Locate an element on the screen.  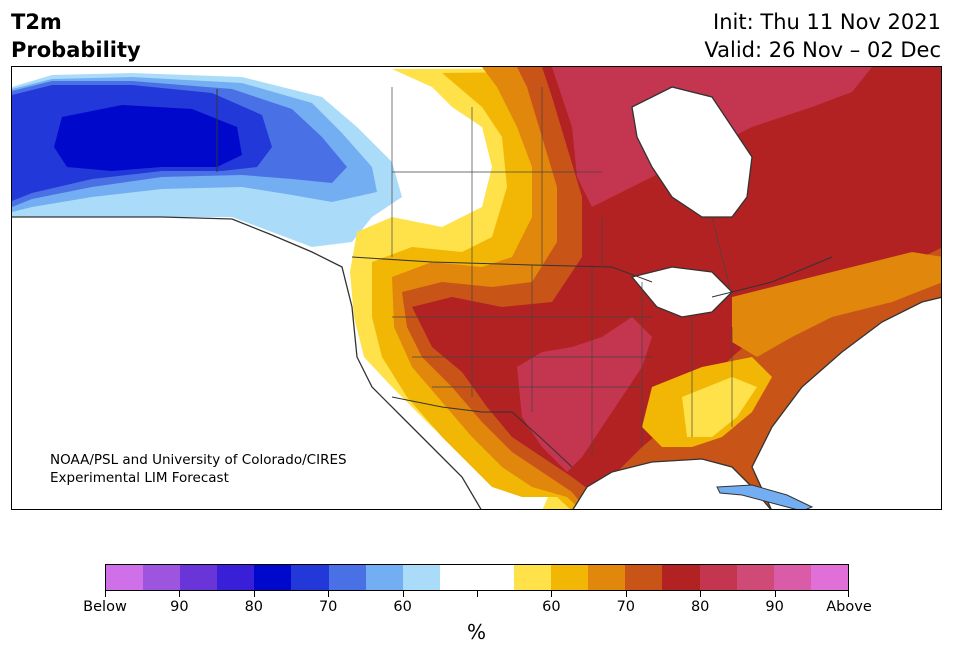
colorbar-label: Below is located at coordinates (105, 607).